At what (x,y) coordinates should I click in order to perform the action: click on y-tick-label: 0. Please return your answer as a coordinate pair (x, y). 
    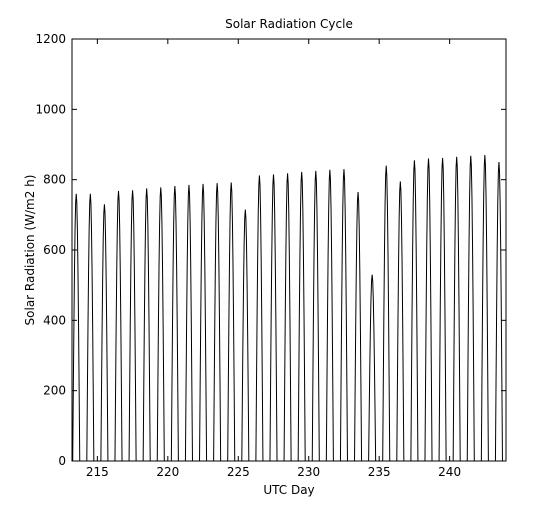
    Looking at the image, I should click on (62, 461).